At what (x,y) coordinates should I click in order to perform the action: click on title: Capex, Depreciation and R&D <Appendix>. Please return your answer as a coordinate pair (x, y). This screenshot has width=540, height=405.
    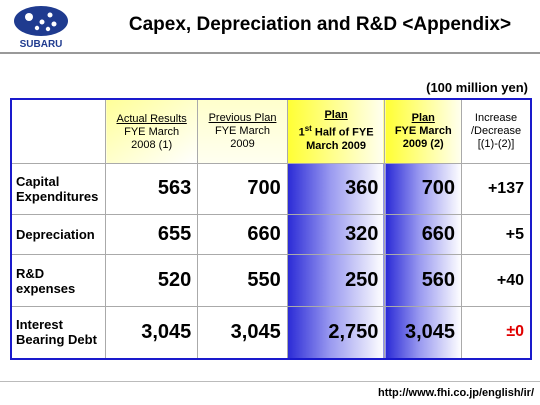
    Looking at the image, I should click on (320, 24).